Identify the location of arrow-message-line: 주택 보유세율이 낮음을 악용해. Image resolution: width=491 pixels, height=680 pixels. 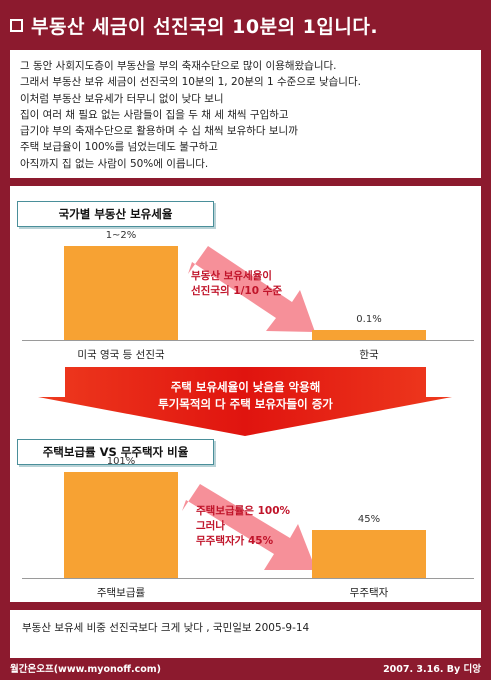
(245, 387).